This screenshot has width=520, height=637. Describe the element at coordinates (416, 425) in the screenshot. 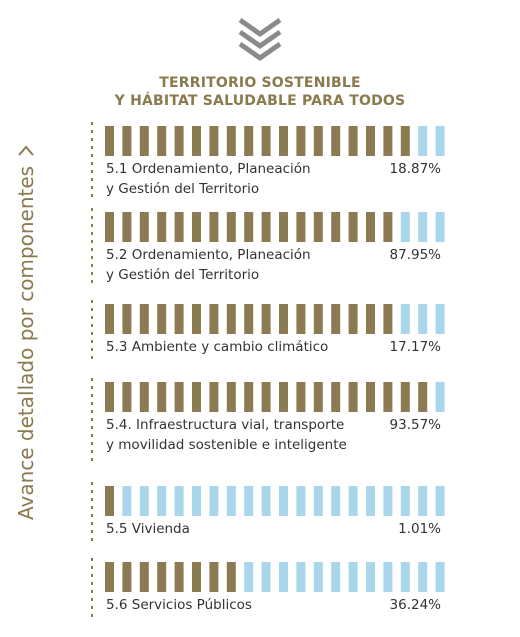

I see `percent-label: 93.57%` at that location.